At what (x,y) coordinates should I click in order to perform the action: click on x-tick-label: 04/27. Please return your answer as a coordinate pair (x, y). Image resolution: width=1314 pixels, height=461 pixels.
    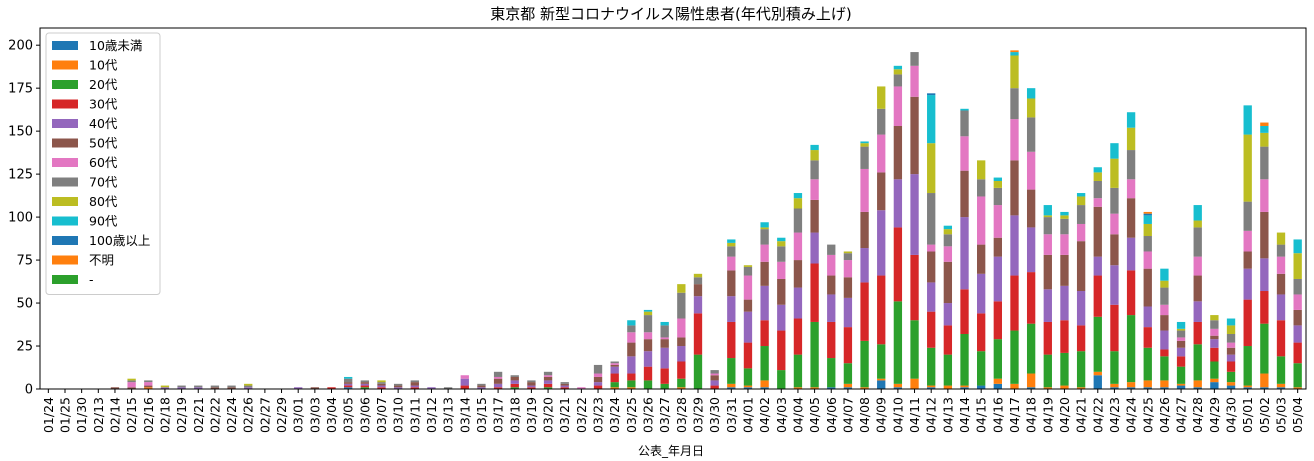
    Looking at the image, I should click on (1181, 415).